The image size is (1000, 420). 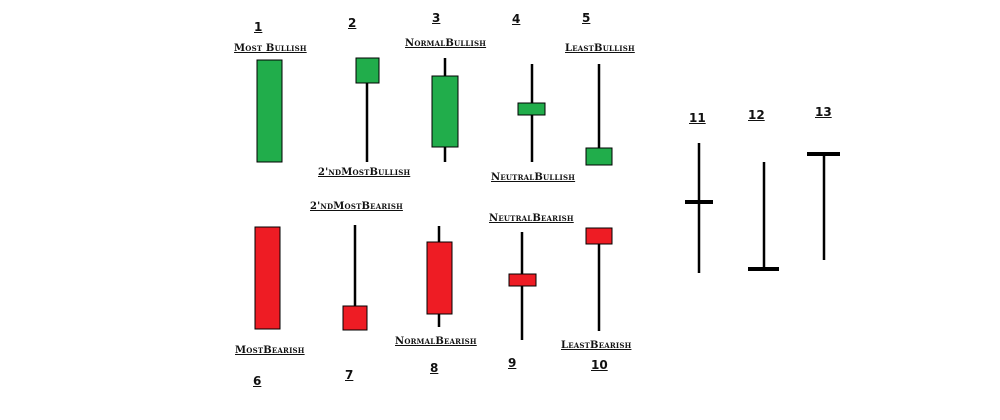 What do you see at coordinates (349, 375) in the screenshot?
I see `candle-7-number: 7` at bounding box center [349, 375].